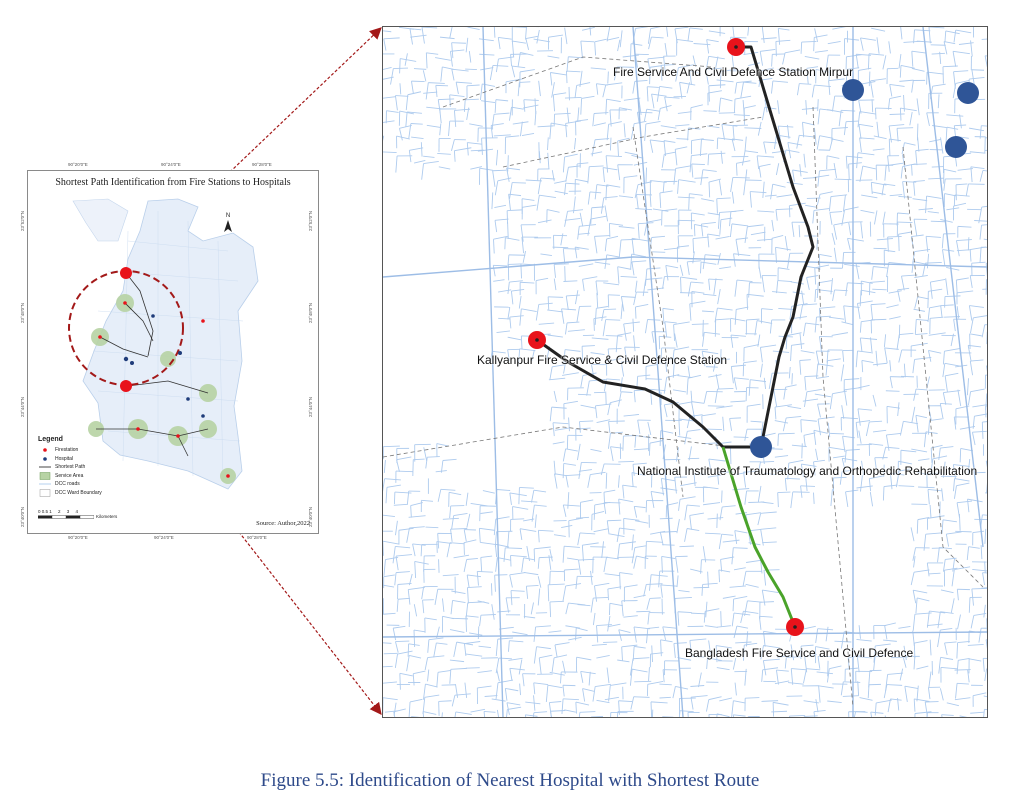 The width and height of the screenshot is (1020, 806). I want to click on overview-map-graphic, so click(163, 344).